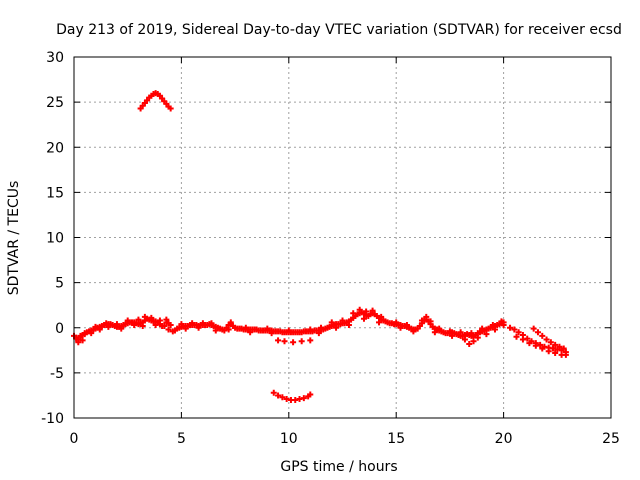 The width and height of the screenshot is (640, 480). I want to click on series-outlier-arc-high, so click(155, 101).